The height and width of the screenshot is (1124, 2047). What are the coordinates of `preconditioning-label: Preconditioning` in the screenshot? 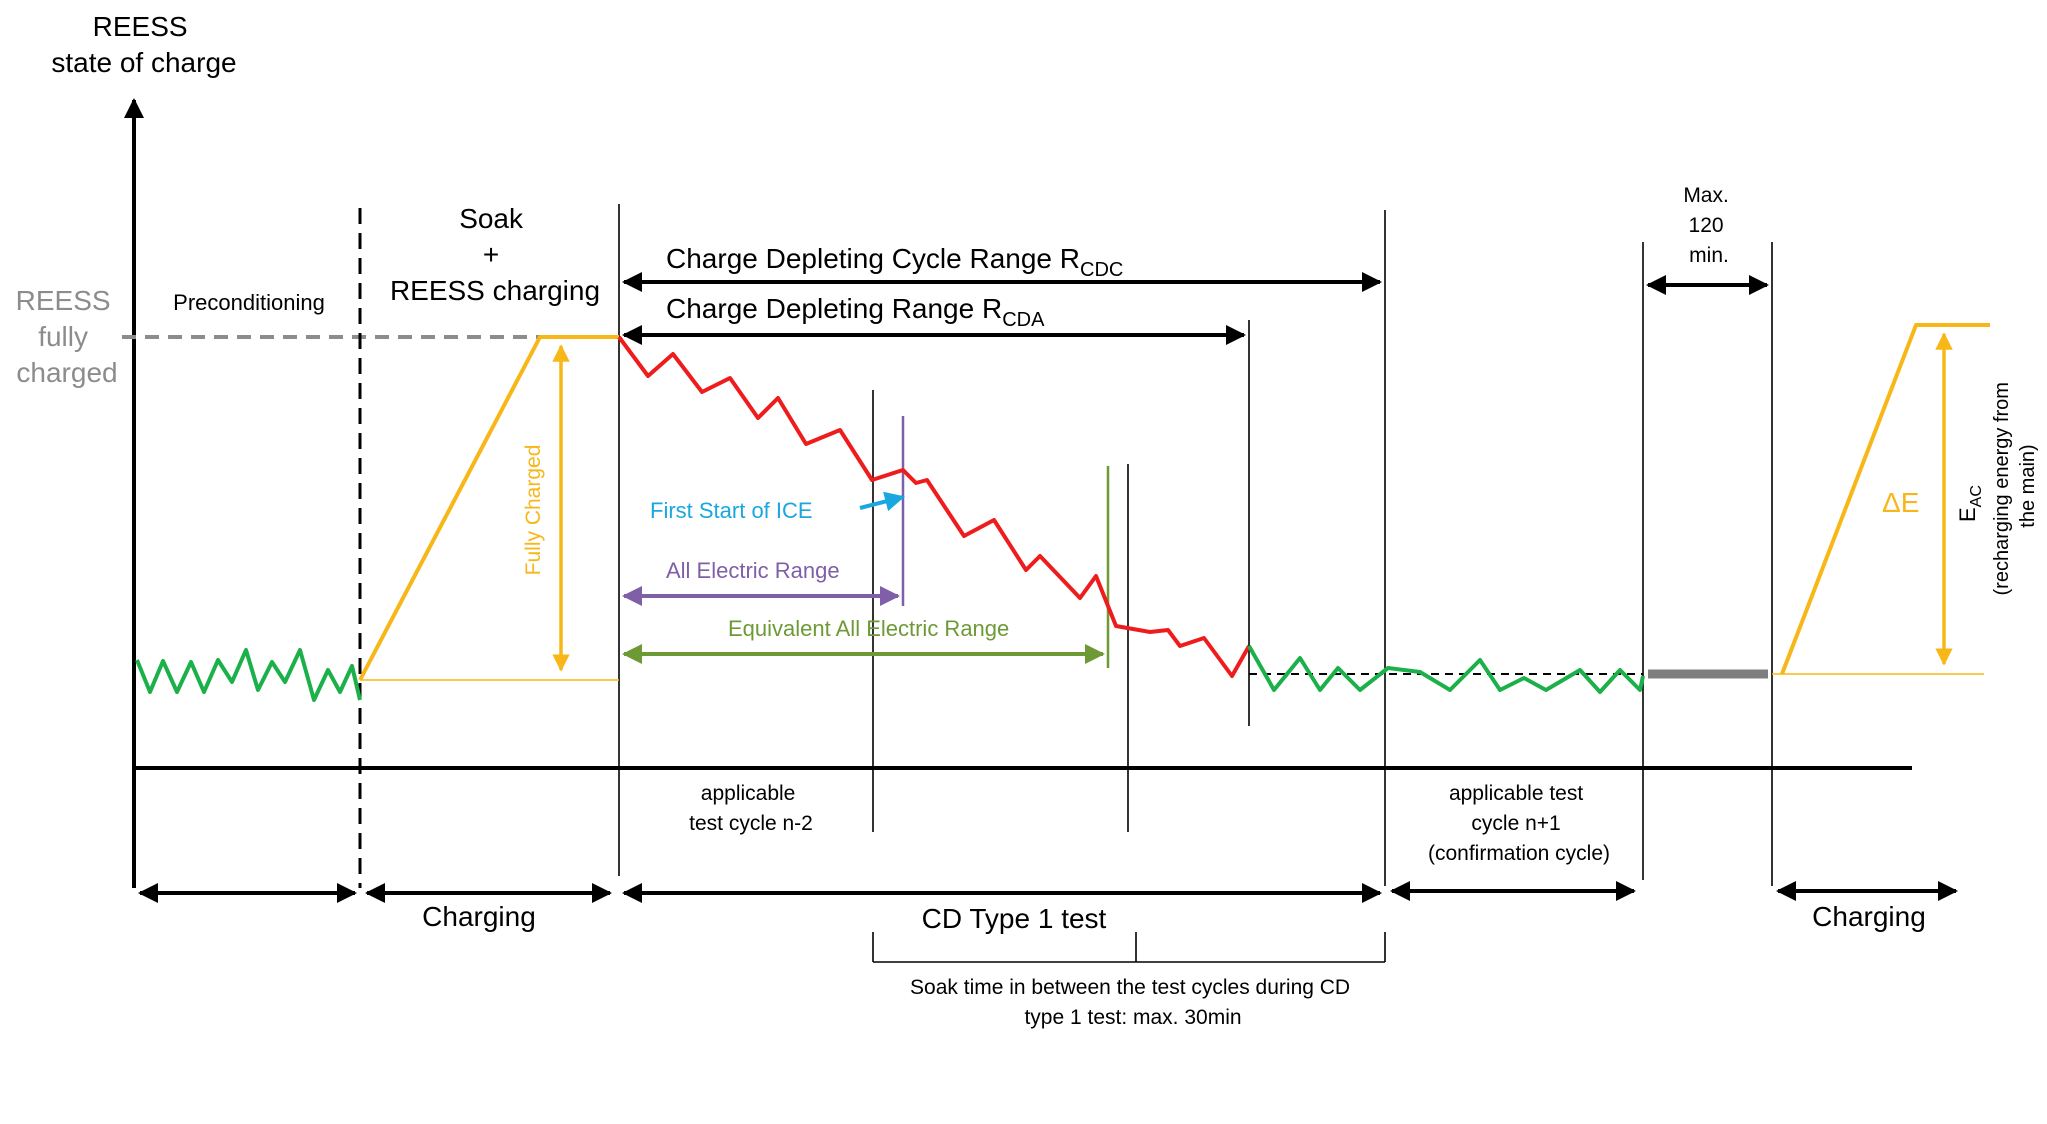 It's located at (249, 302).